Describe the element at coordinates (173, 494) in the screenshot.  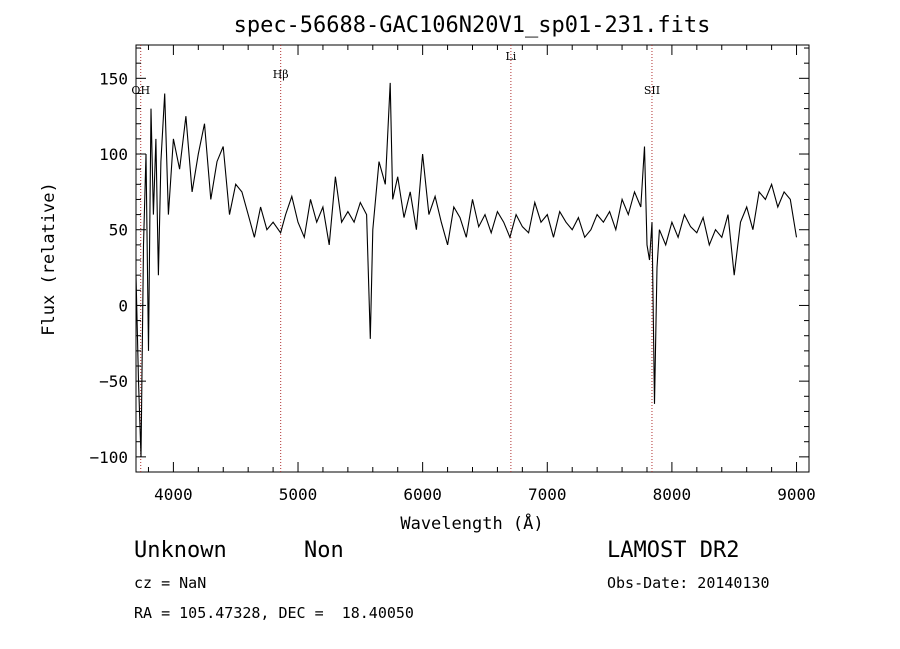
I see `x-tick-label: 4000` at that location.